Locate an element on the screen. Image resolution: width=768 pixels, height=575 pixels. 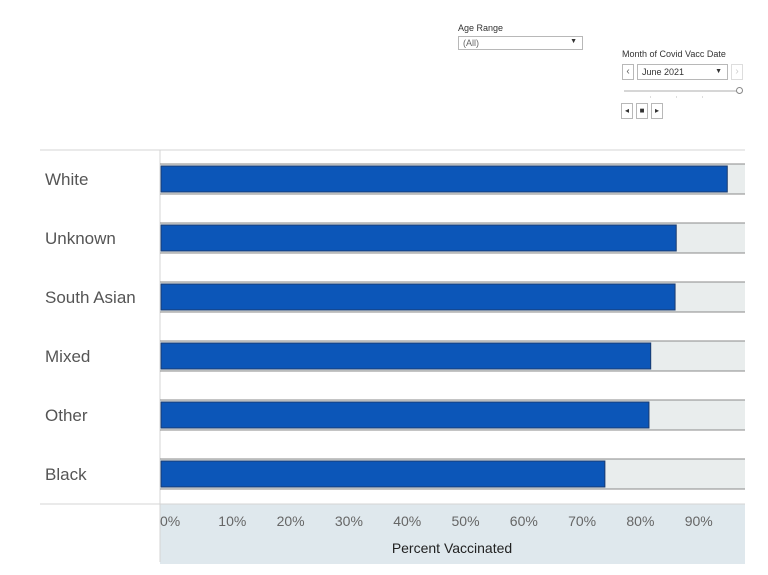
x-tick-label: 70% is located at coordinates (582, 521).